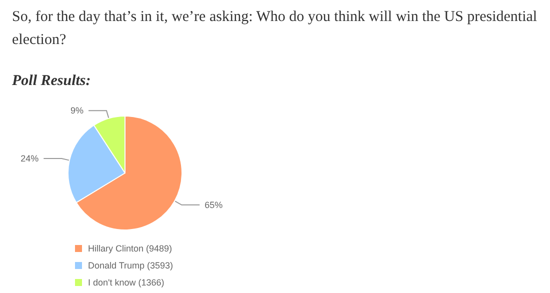 The image size is (550, 293). I want to click on data-label: 9%, so click(77, 111).